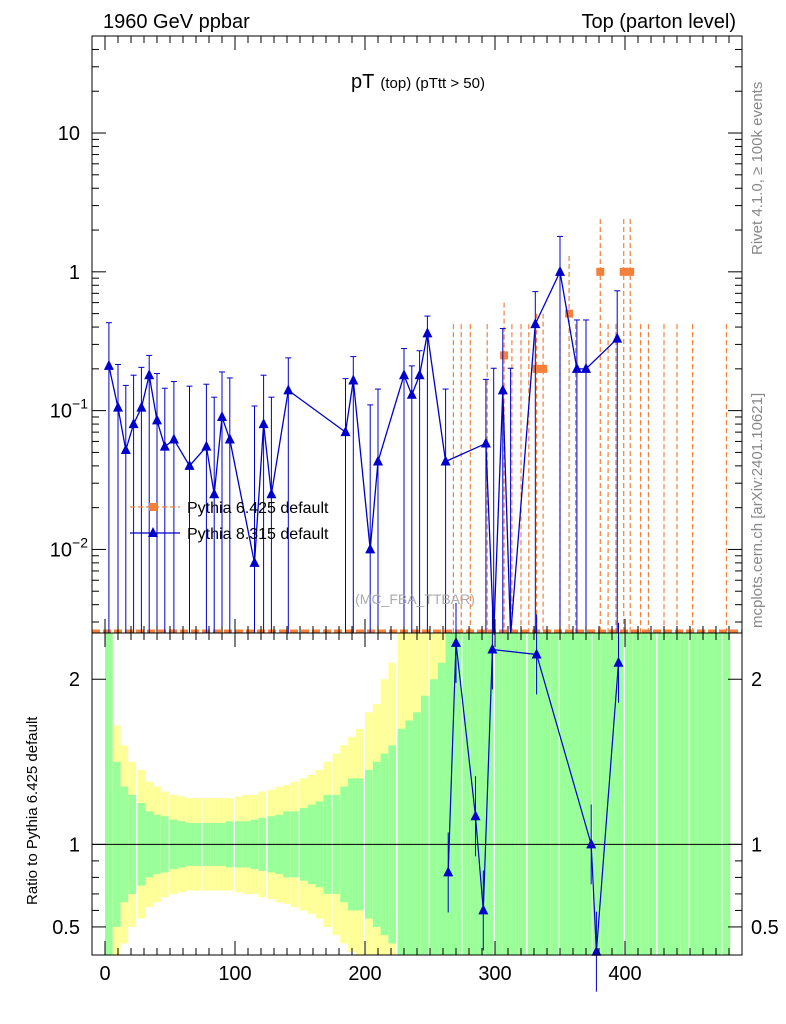 The image size is (786, 1024). What do you see at coordinates (756, 845) in the screenshot?
I see `ratio-y-tick-label-right: 1` at bounding box center [756, 845].